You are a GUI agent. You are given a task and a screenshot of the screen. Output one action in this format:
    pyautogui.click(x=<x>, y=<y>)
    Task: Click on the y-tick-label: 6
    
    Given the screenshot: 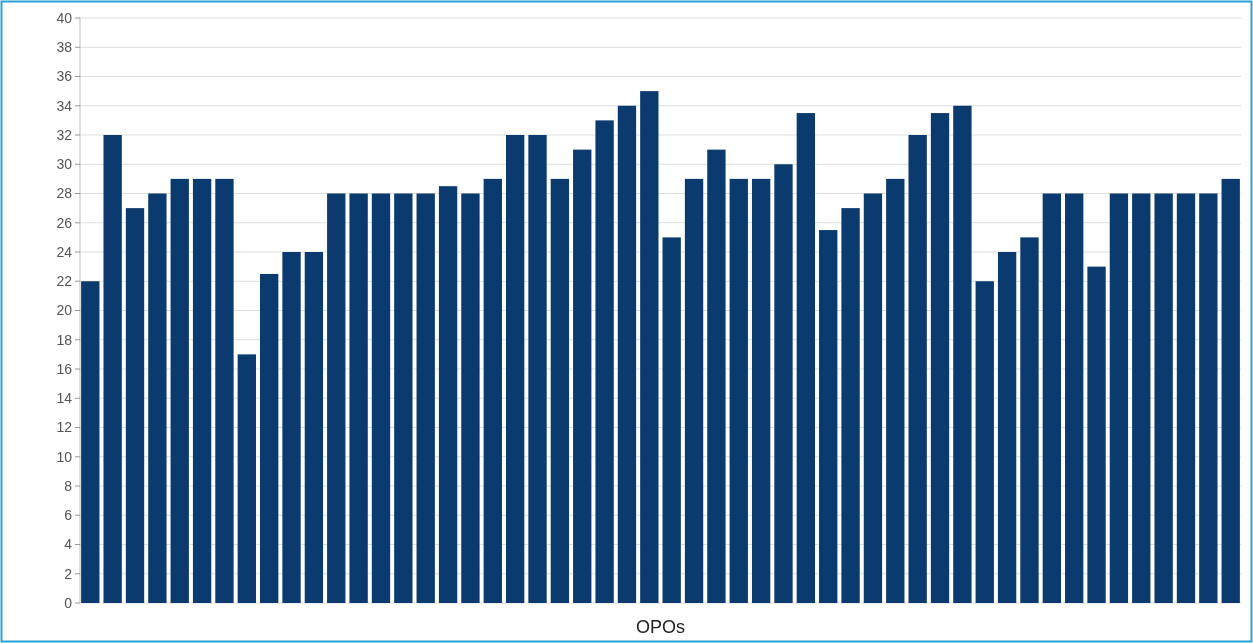 What is the action you would take?
    pyautogui.click(x=68, y=515)
    